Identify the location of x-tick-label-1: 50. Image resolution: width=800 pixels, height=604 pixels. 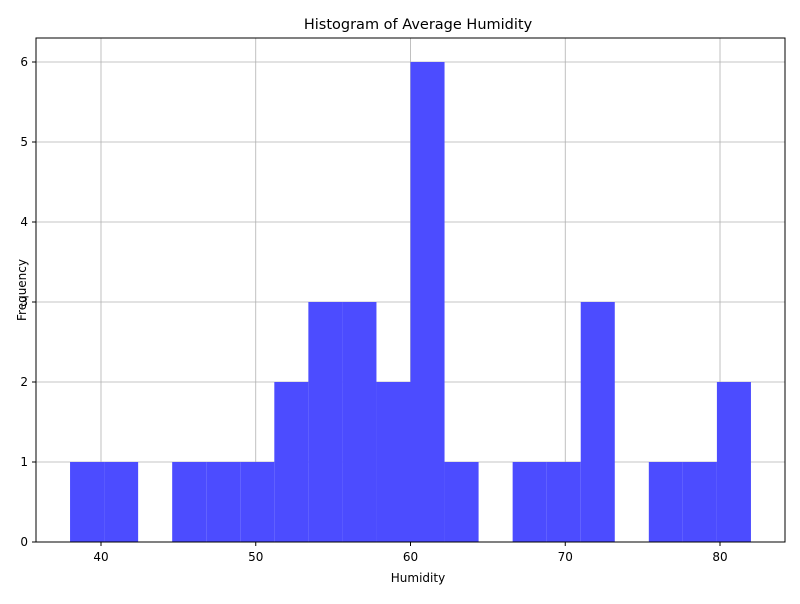
(255, 557).